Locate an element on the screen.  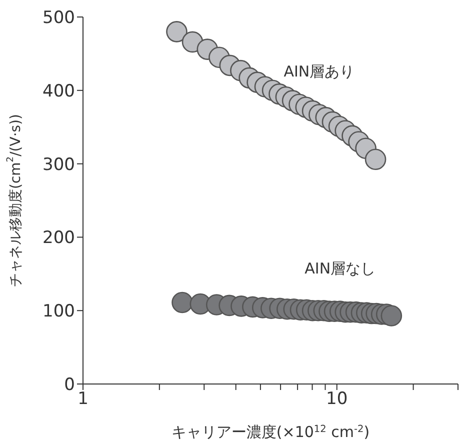
y-tick-label: 300 is located at coordinates (58, 164).